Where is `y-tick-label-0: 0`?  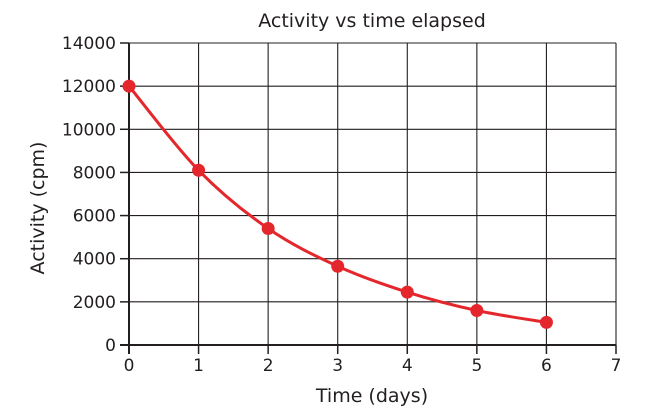 y-tick-label-0: 0 is located at coordinates (110, 346).